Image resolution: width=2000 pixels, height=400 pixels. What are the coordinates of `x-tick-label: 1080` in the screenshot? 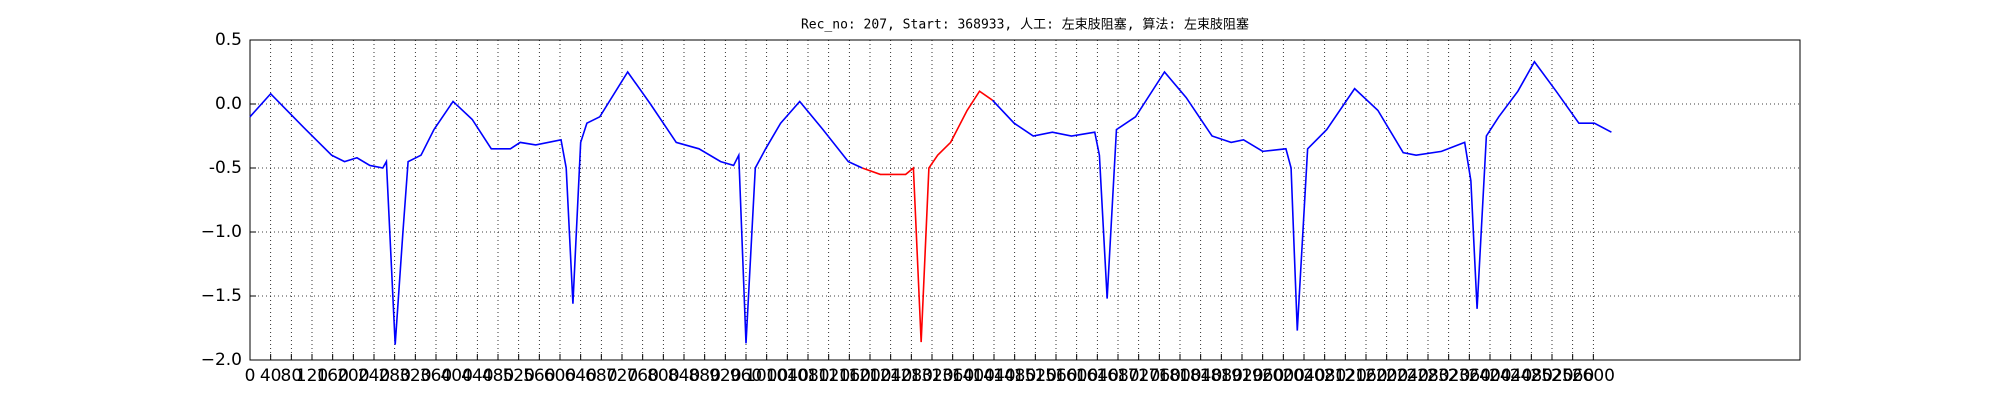 It's located at (807, 376).